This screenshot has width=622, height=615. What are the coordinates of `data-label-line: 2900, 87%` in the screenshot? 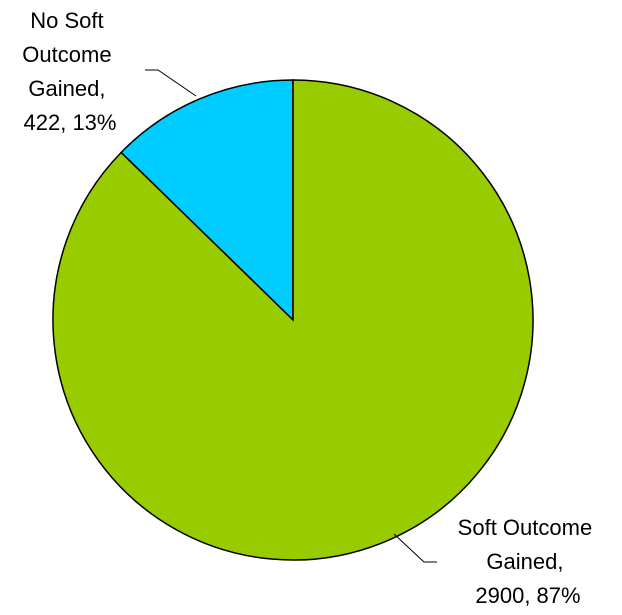 It's located at (527, 595).